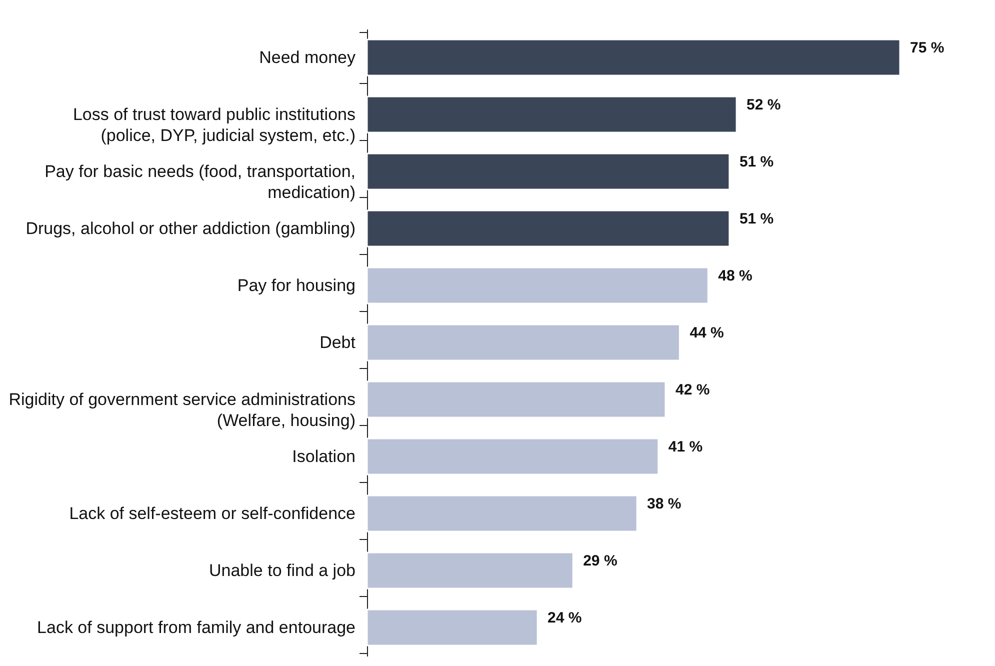 The image size is (995, 666). I want to click on y-tick-label: Need money, so click(307, 57).